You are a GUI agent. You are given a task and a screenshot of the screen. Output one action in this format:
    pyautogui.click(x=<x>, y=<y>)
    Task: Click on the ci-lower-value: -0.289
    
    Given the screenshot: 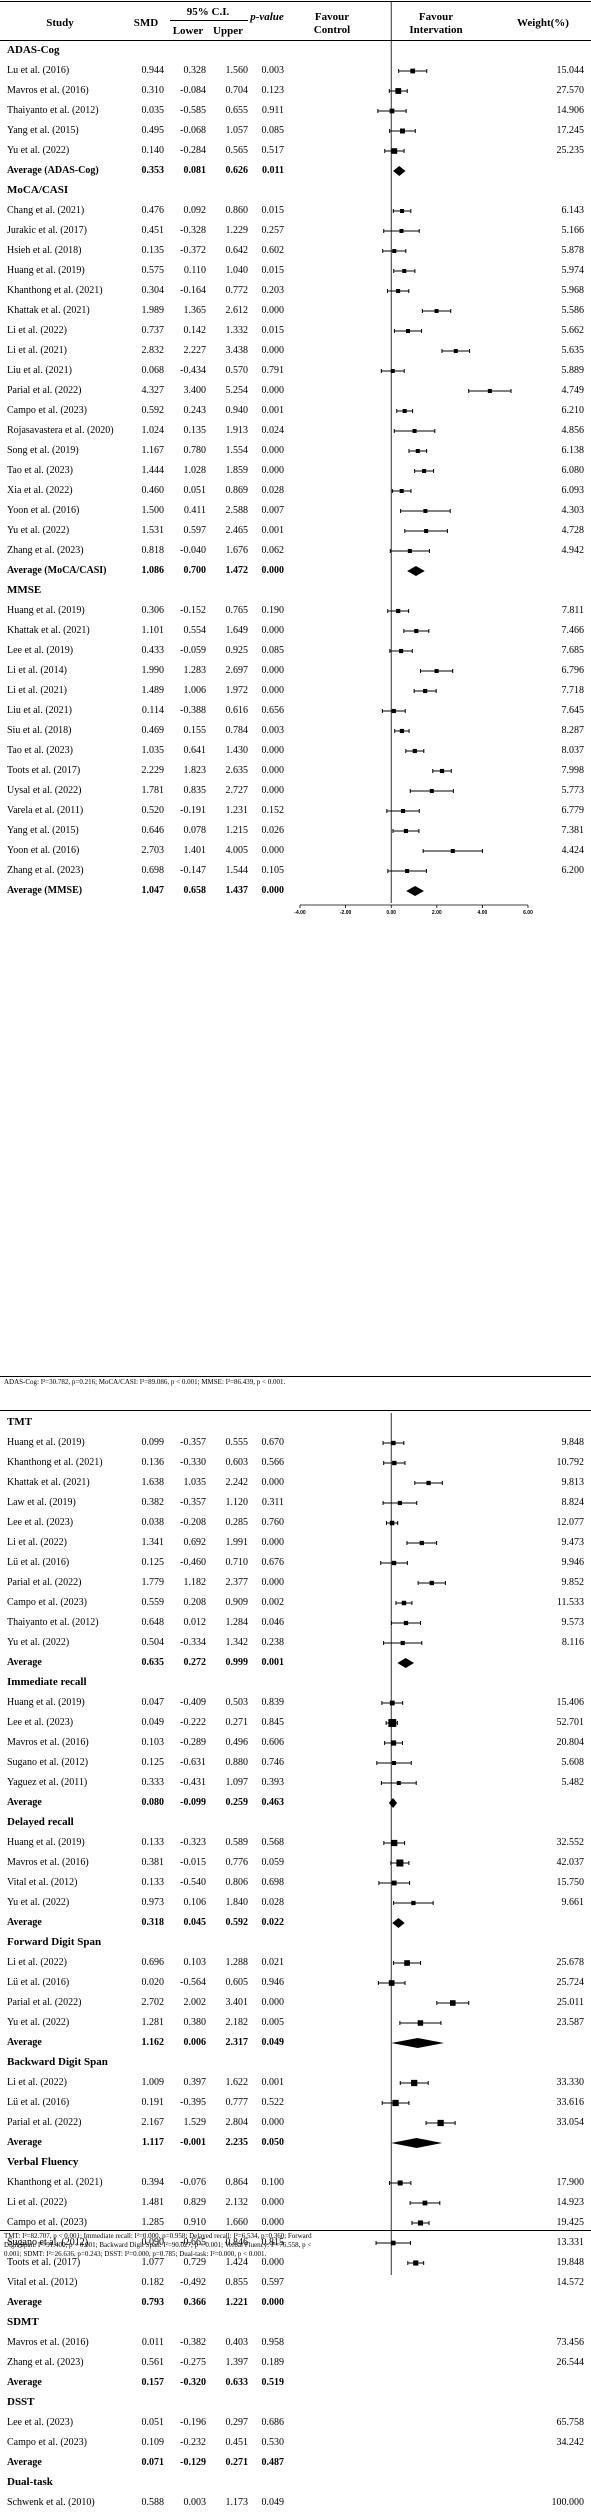 What is the action you would take?
    pyautogui.click(x=193, y=1742)
    